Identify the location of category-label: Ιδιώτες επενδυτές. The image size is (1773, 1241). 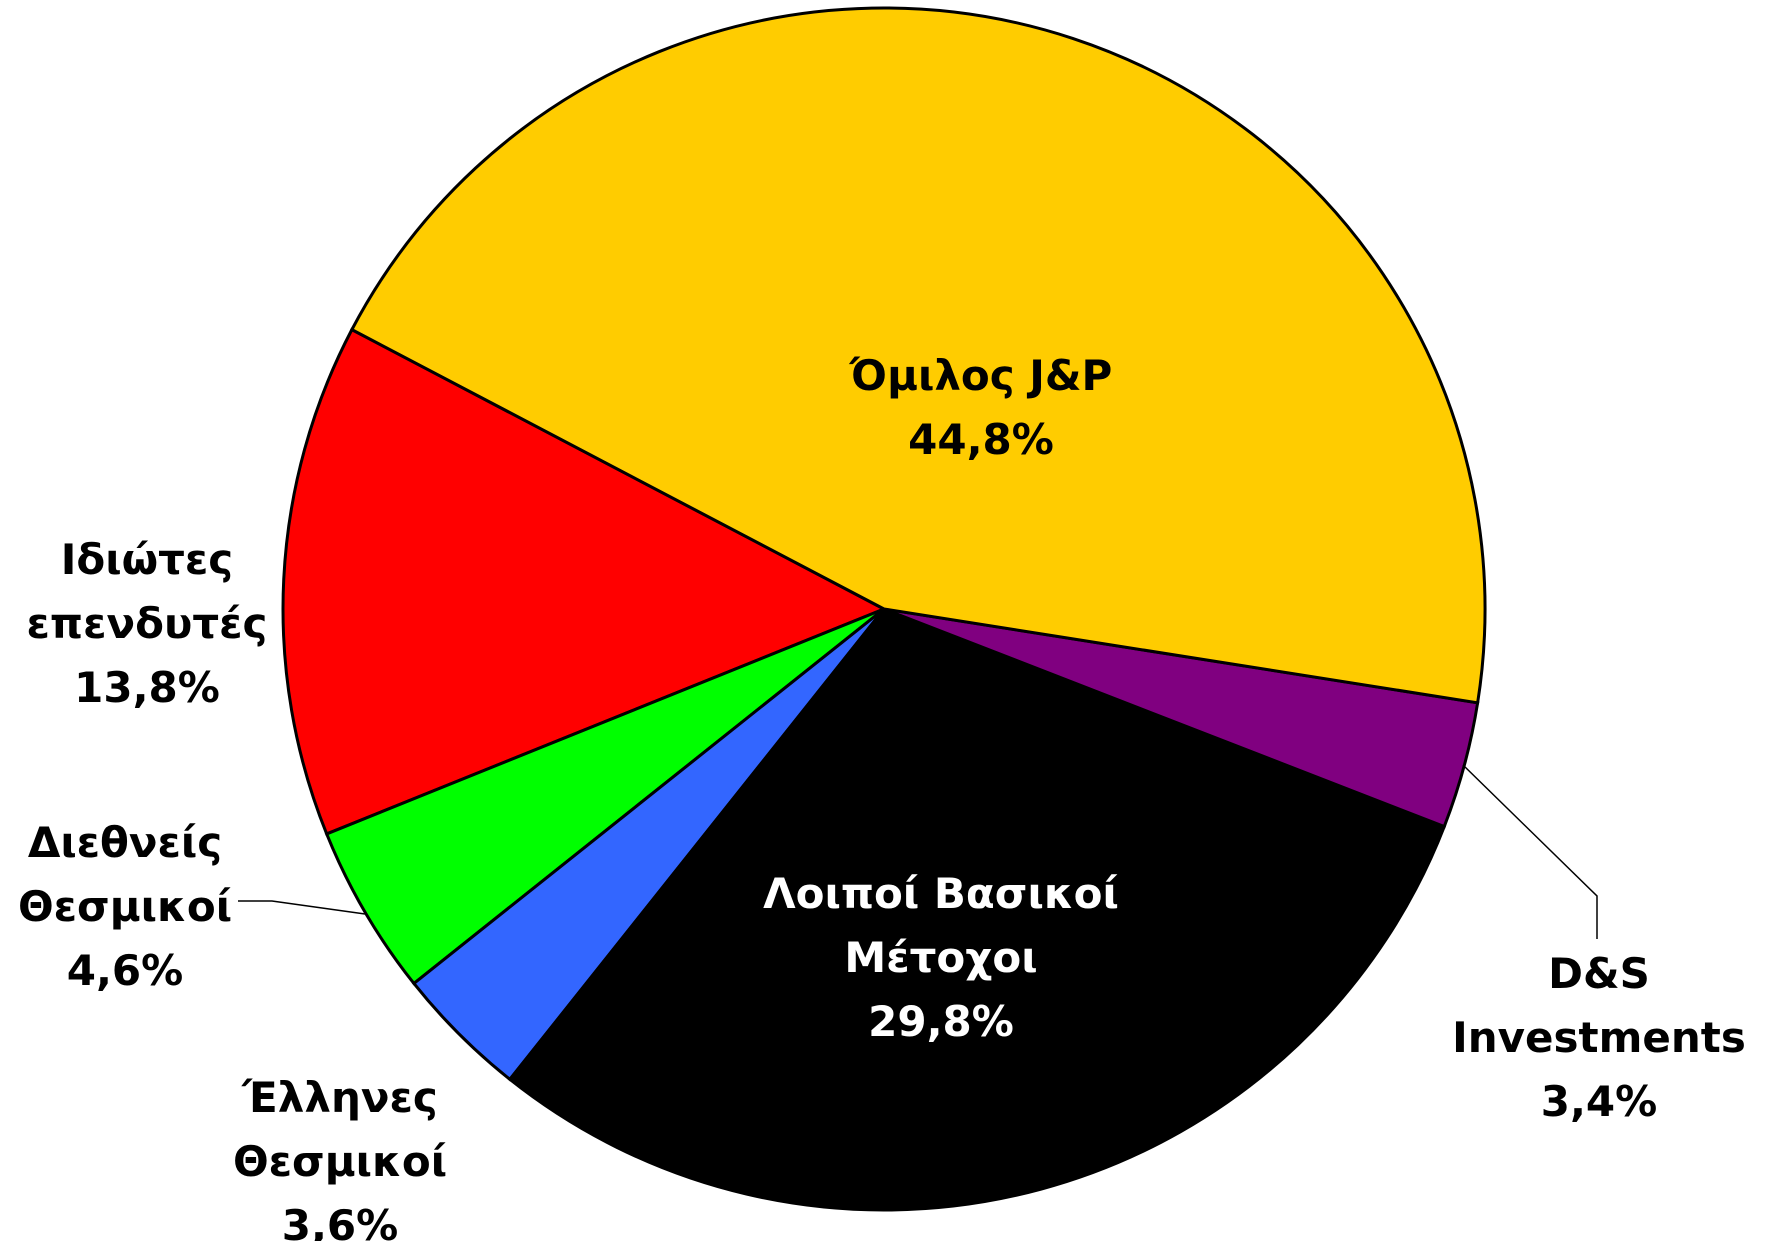
(147, 591).